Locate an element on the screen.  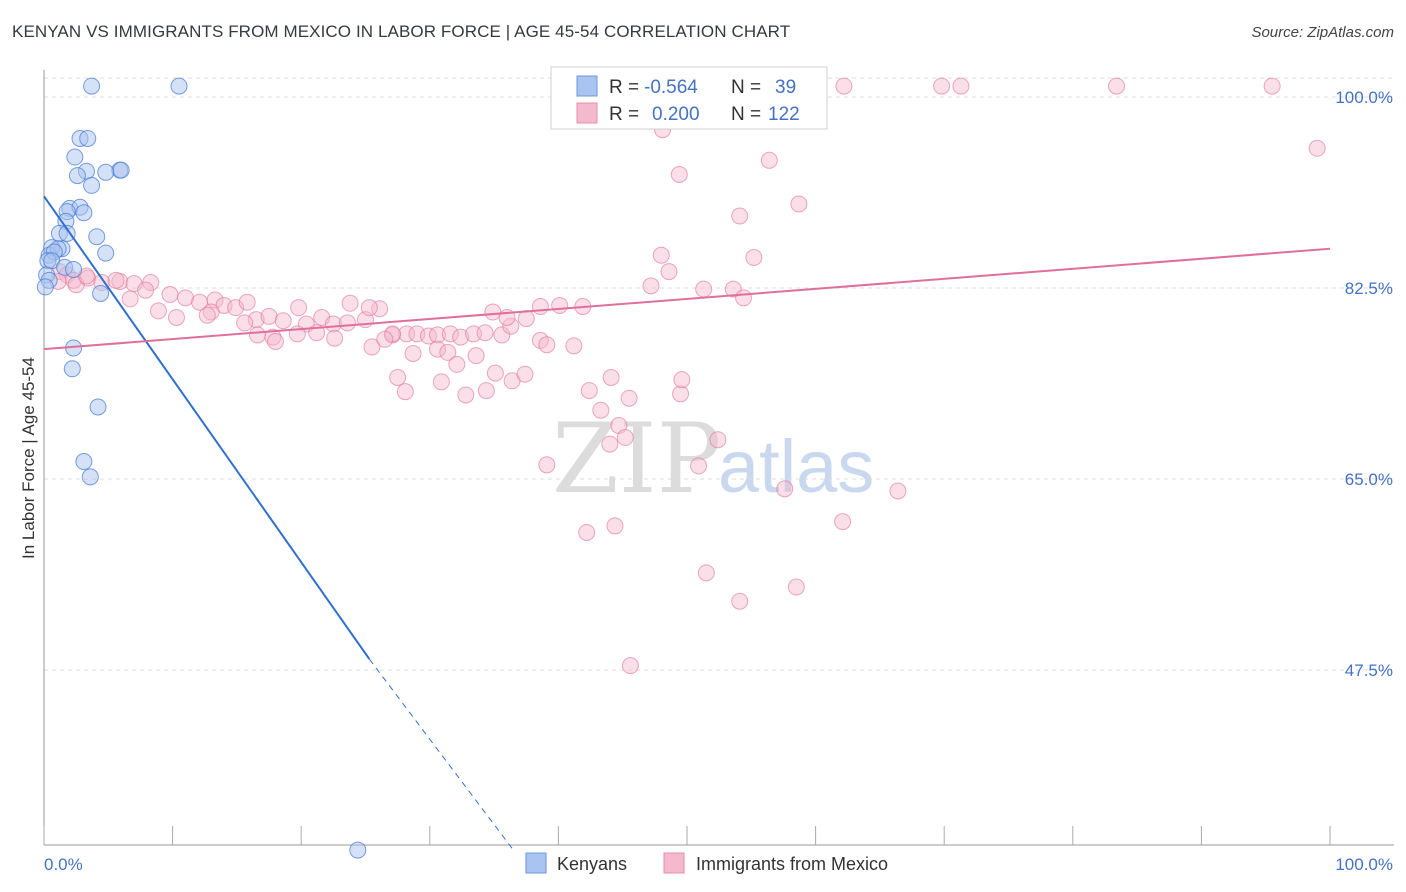
bottom-legend-swatch-kenyans is located at coordinates (536, 863).